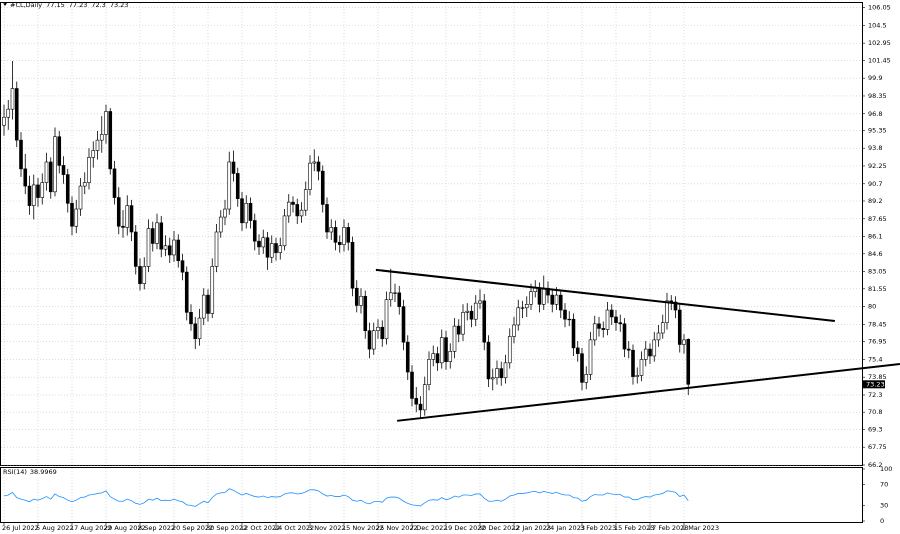 The width and height of the screenshot is (900, 534). I want to click on price-tag, so click(874, 384).